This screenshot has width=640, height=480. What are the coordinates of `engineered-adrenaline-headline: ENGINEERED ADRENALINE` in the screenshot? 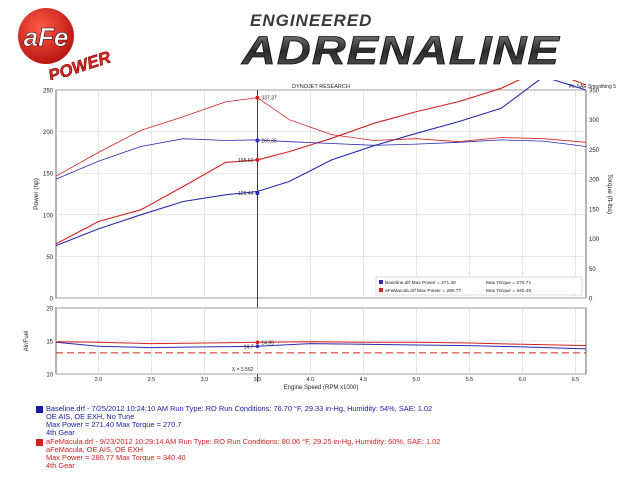 It's located at (400, 41).